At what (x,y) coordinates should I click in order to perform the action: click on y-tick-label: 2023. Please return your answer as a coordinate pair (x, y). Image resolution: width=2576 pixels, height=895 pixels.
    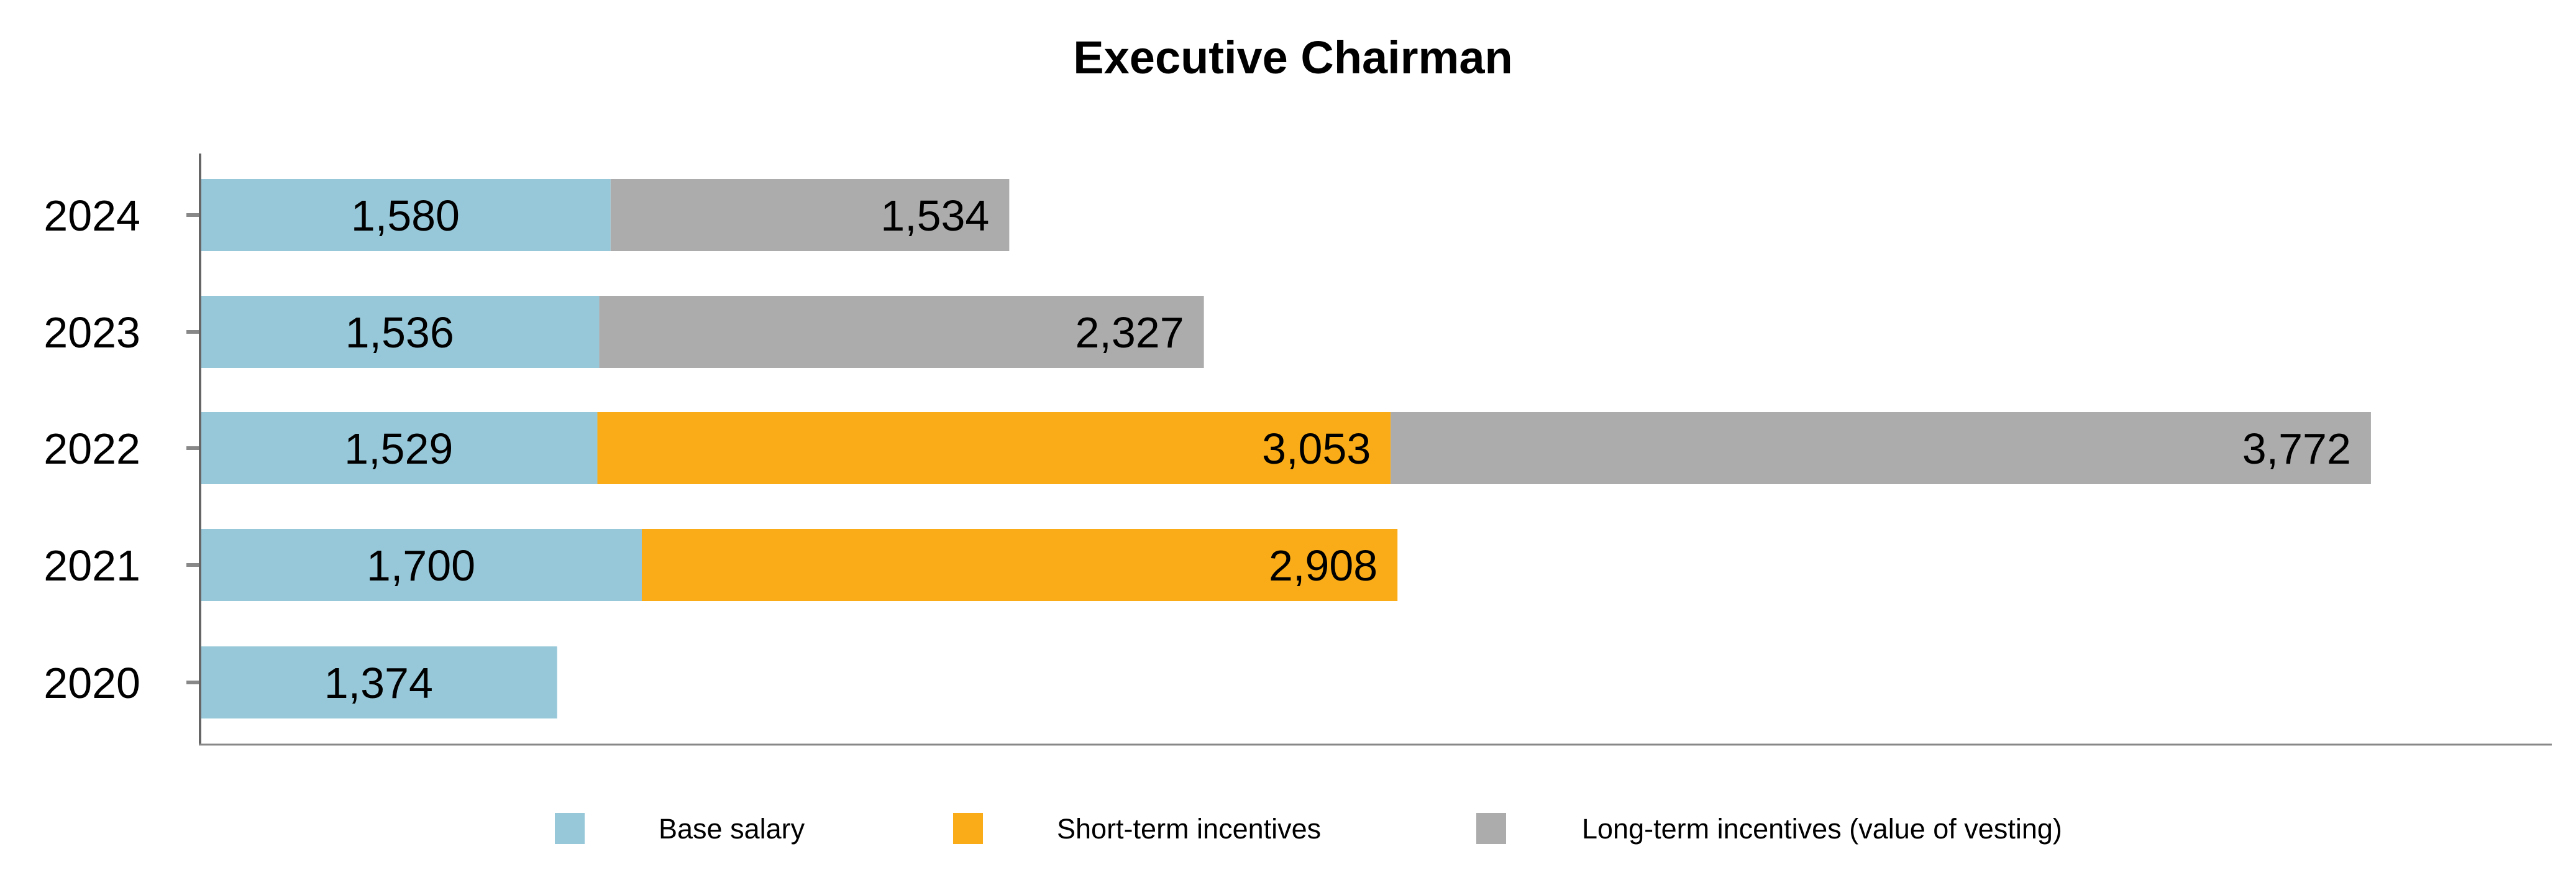
    Looking at the image, I should click on (91, 332).